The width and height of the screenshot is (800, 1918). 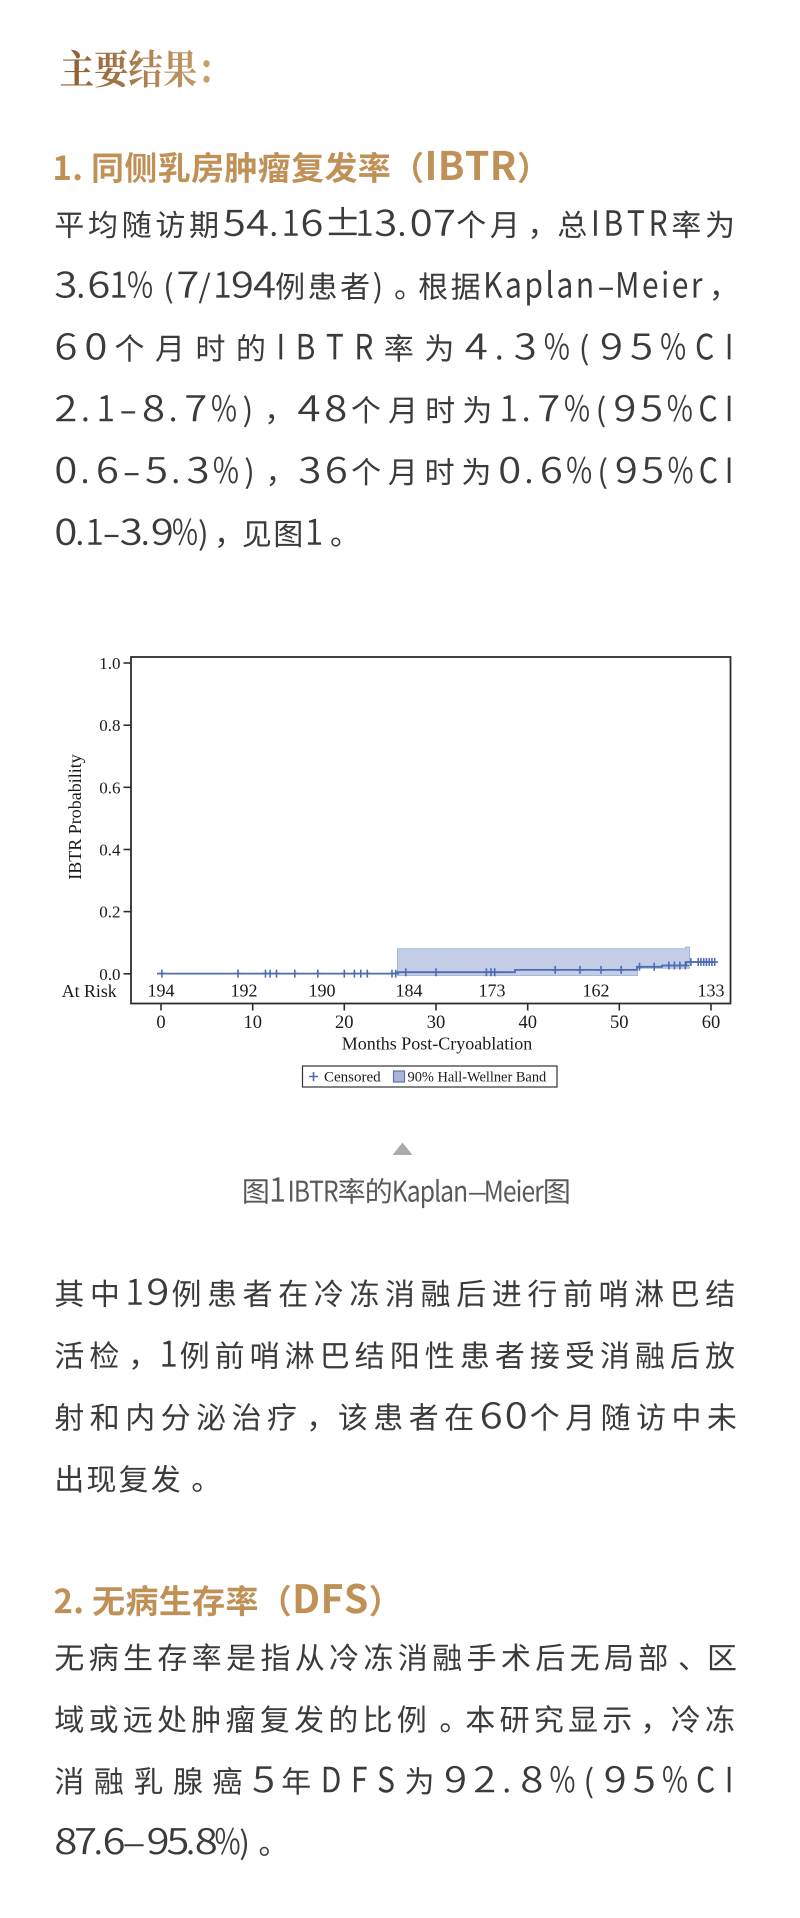 I want to click on svg-text: 194, so click(x=161, y=991).